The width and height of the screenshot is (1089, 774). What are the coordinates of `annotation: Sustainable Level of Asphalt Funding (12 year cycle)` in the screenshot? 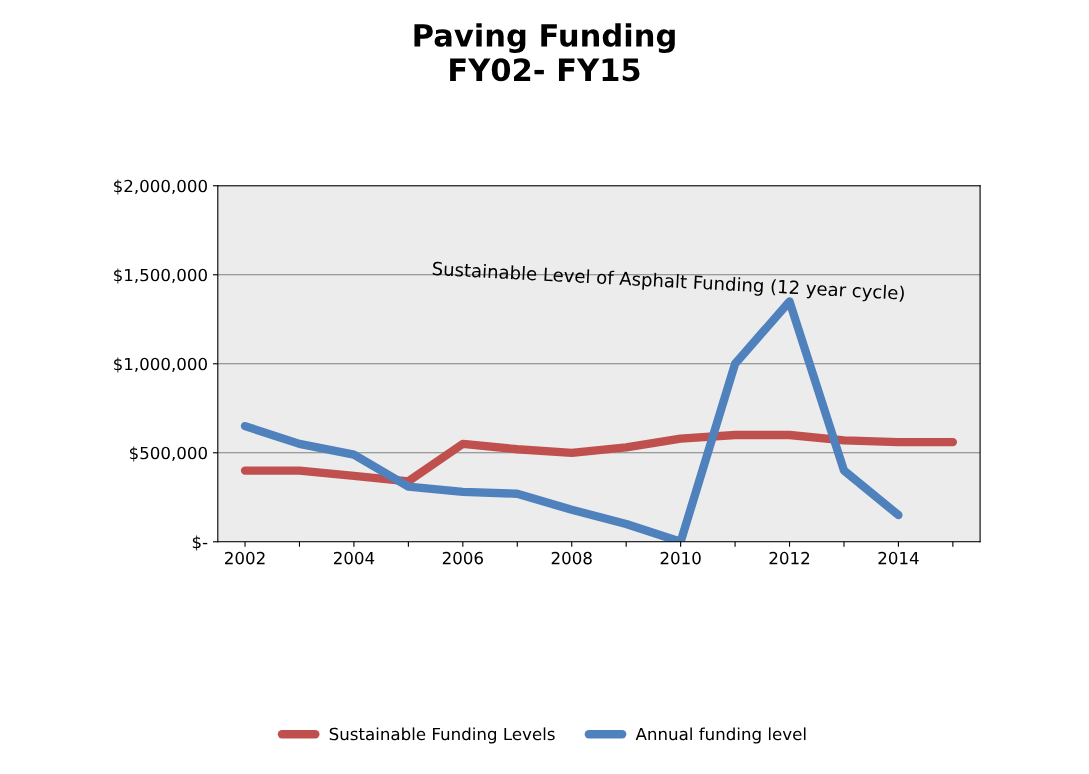 It's located at (668, 282).